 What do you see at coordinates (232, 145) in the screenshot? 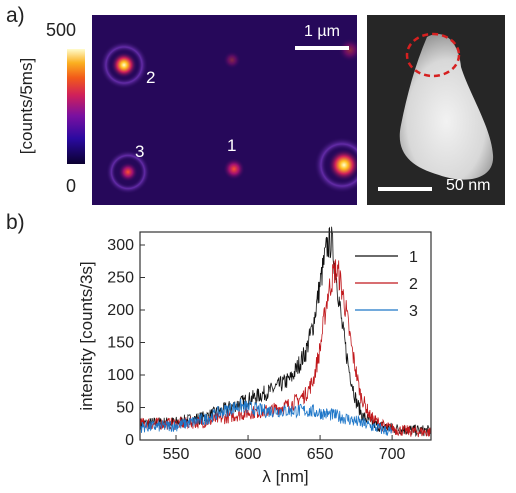
I see `particle-label-1: 1` at bounding box center [232, 145].